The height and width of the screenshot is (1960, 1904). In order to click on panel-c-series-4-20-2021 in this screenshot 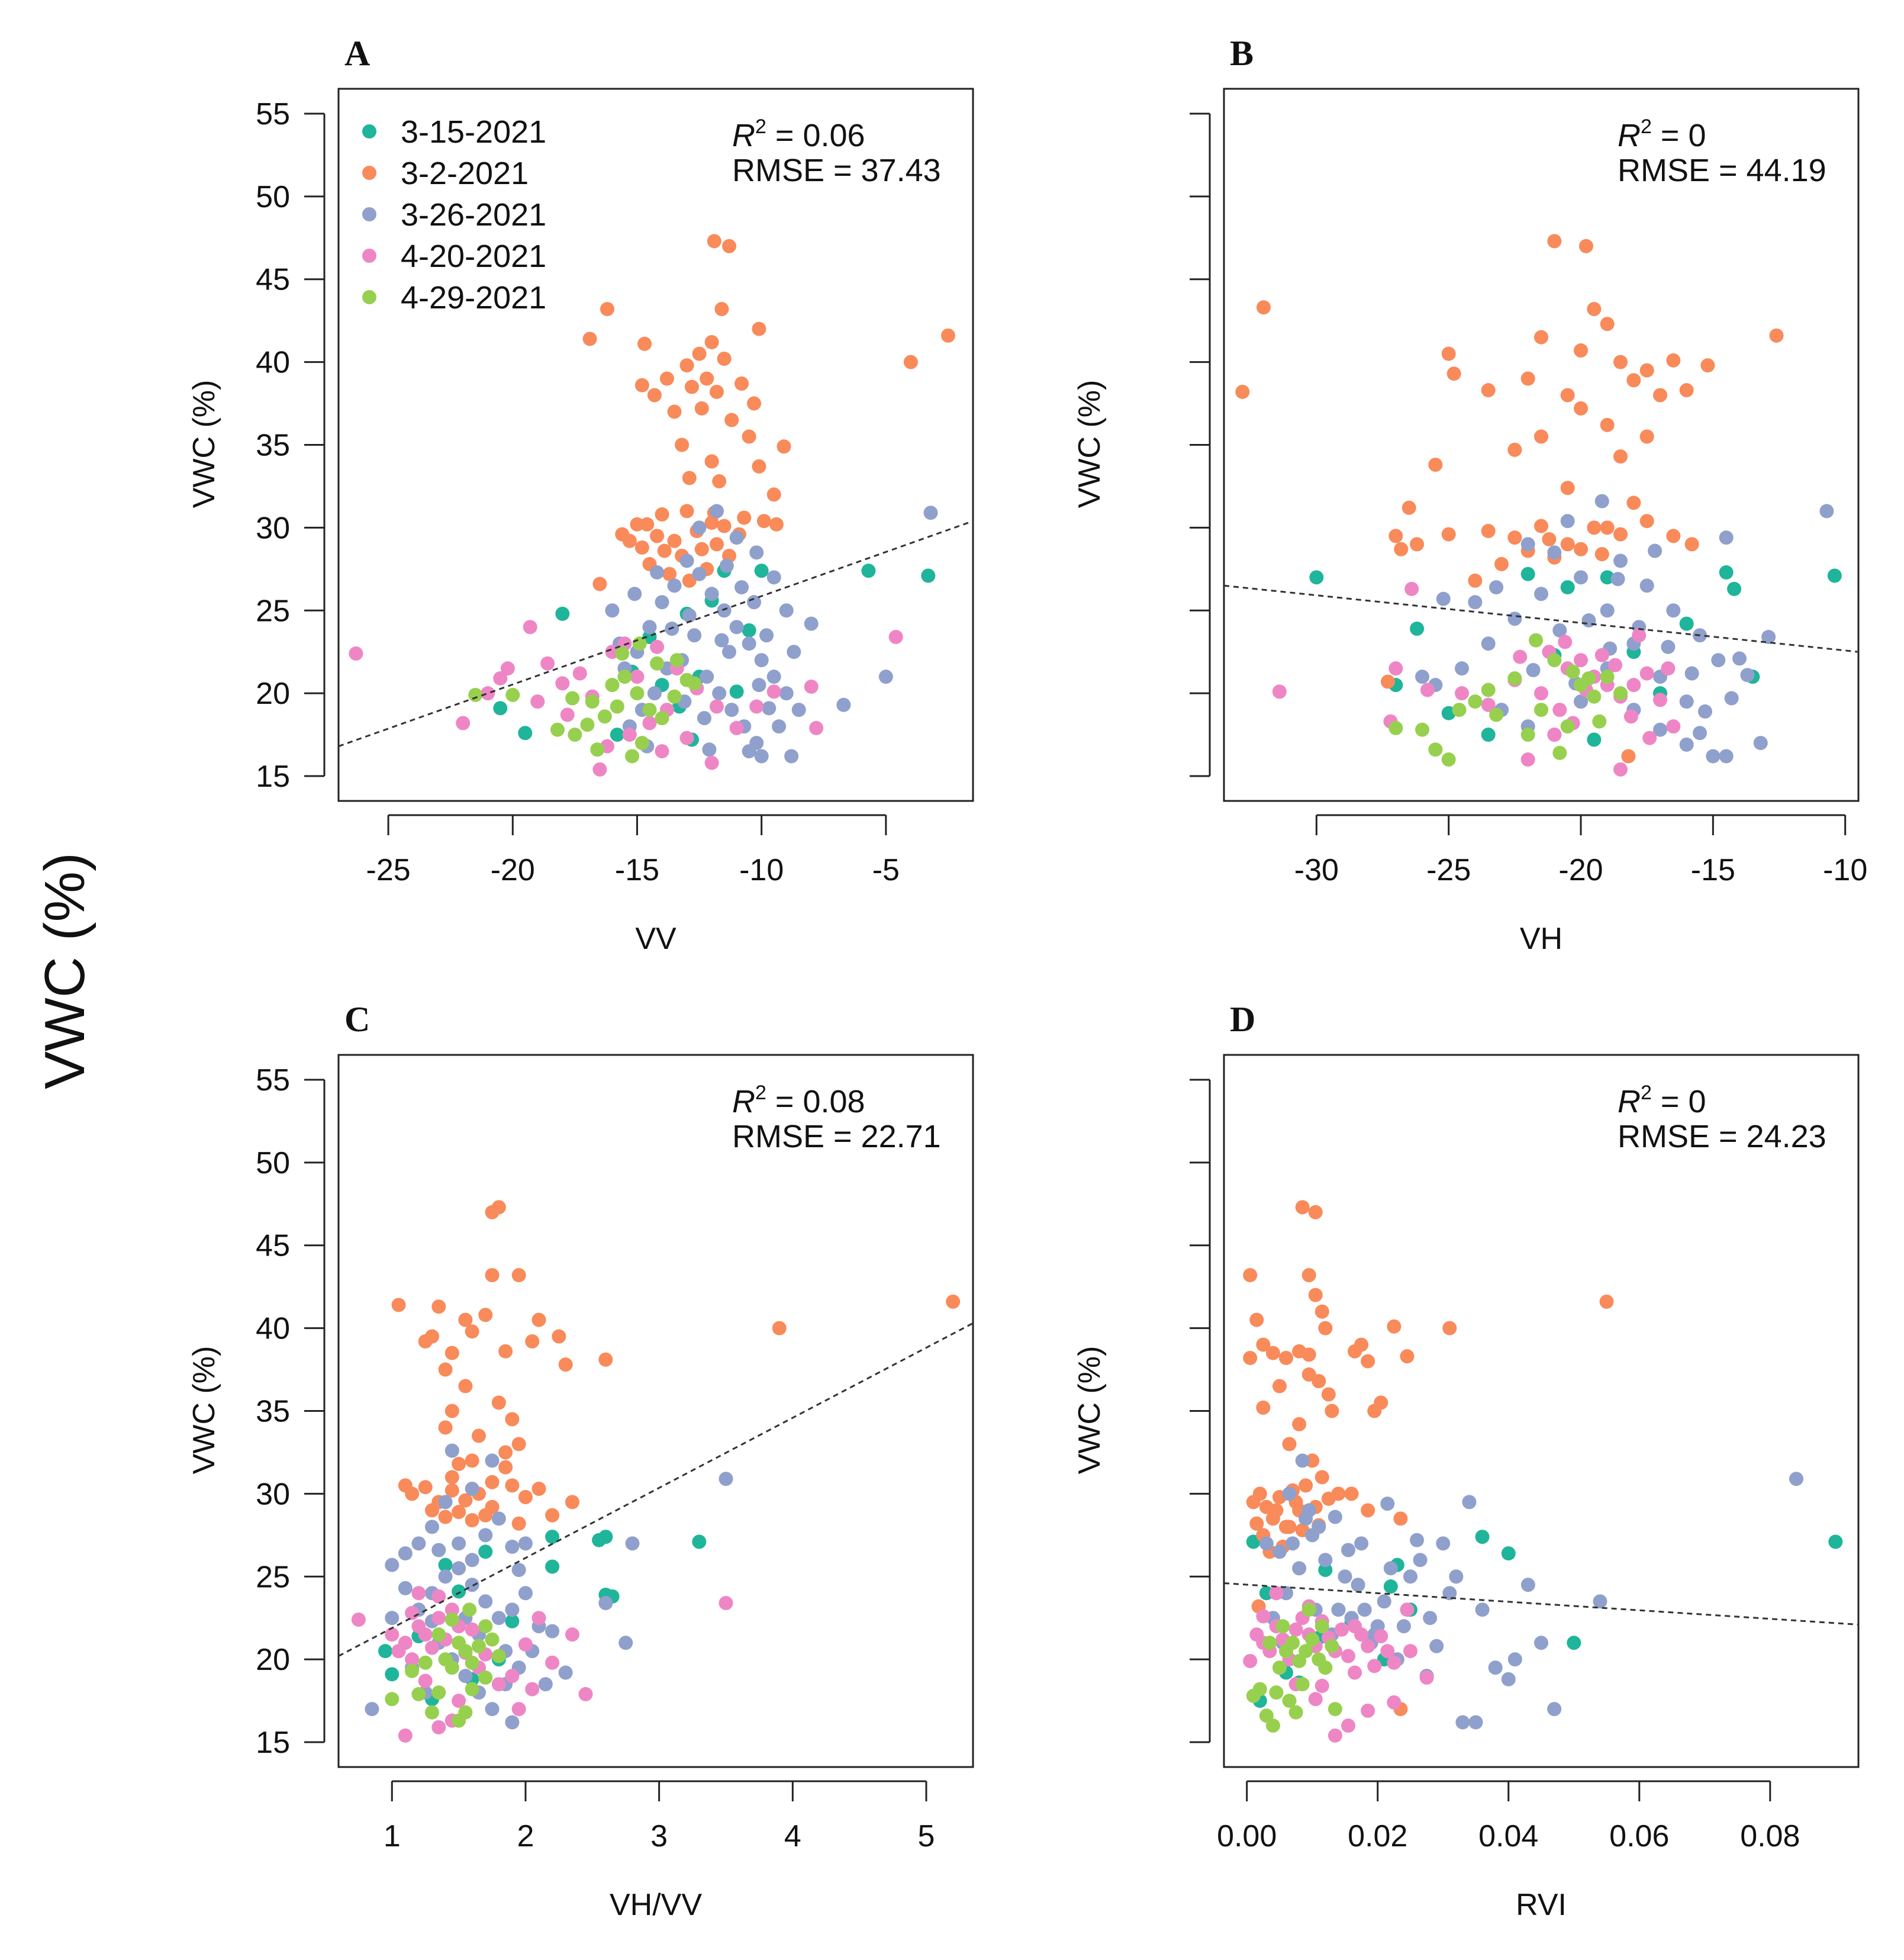, I will do `click(542, 1664)`.